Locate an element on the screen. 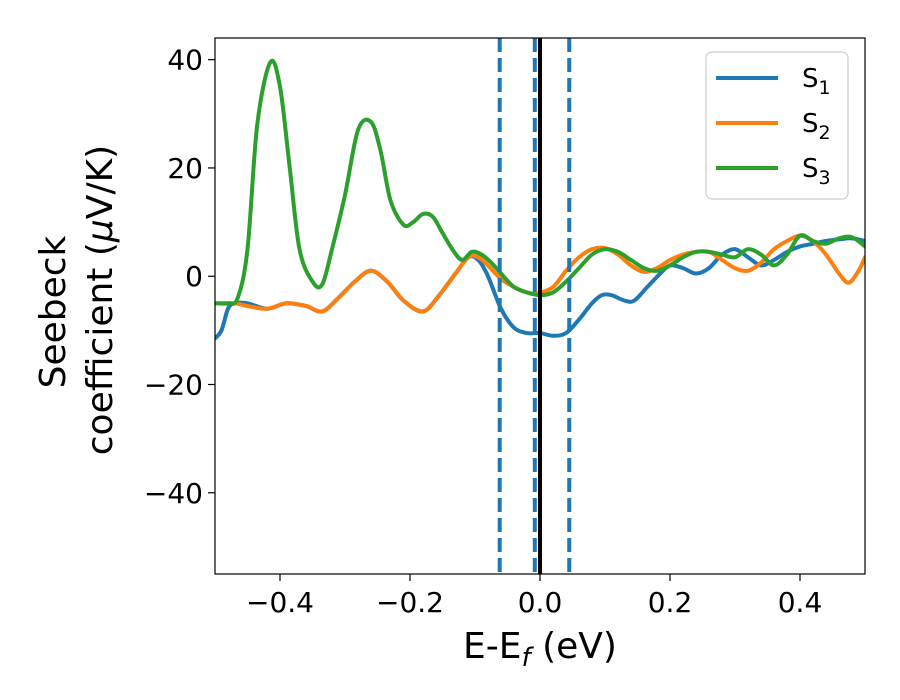  y-axis-title-line1: Seebeck is located at coordinates (53, 311).